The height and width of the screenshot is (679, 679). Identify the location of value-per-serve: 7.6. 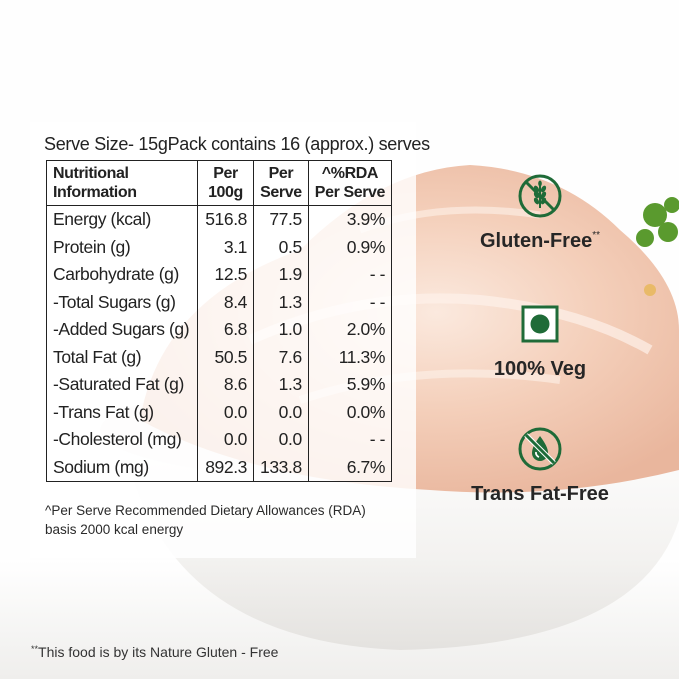
(281, 357).